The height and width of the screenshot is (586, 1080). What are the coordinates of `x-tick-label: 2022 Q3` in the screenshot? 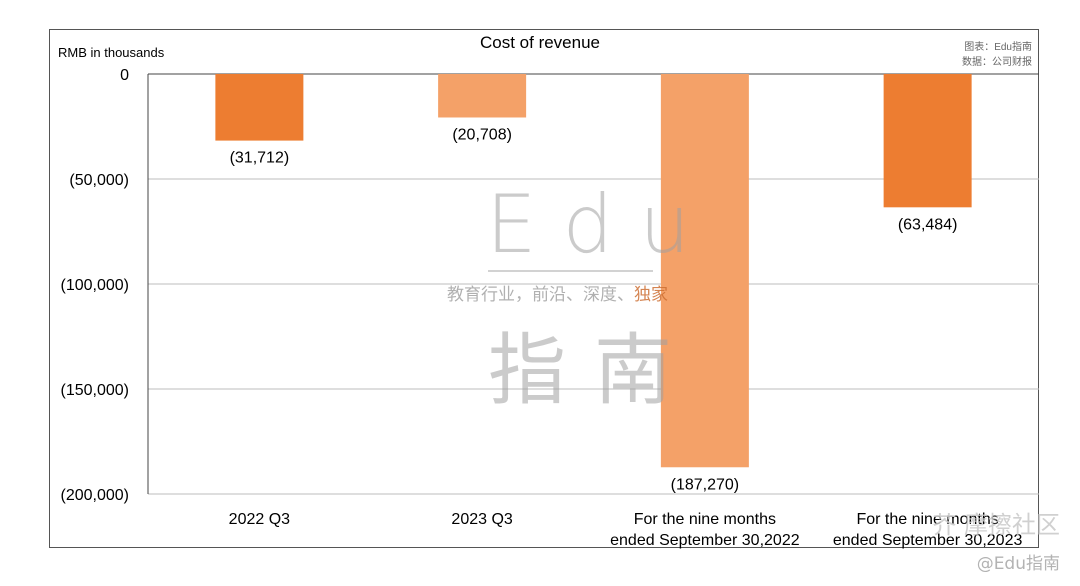 It's located at (259, 519).